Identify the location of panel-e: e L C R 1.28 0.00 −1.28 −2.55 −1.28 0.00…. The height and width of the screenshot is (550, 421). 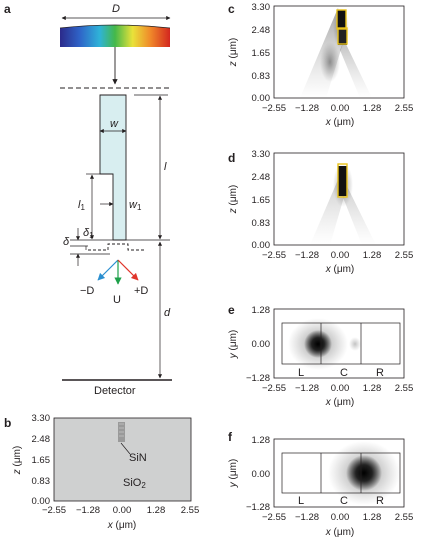
(320, 355).